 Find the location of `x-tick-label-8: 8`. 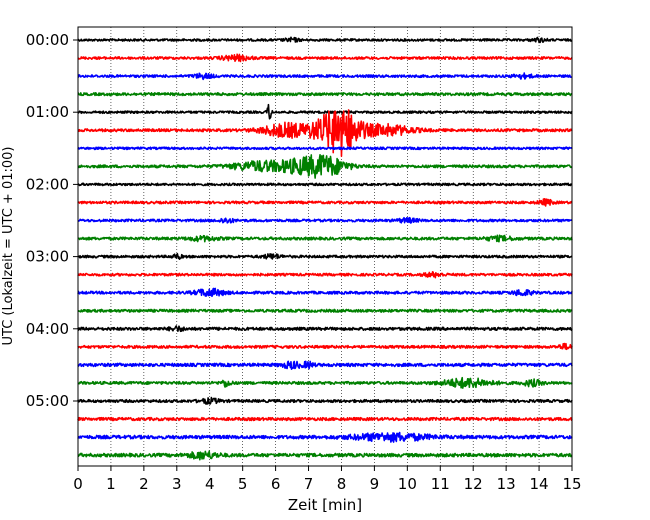

x-tick-label-8: 8 is located at coordinates (342, 484).